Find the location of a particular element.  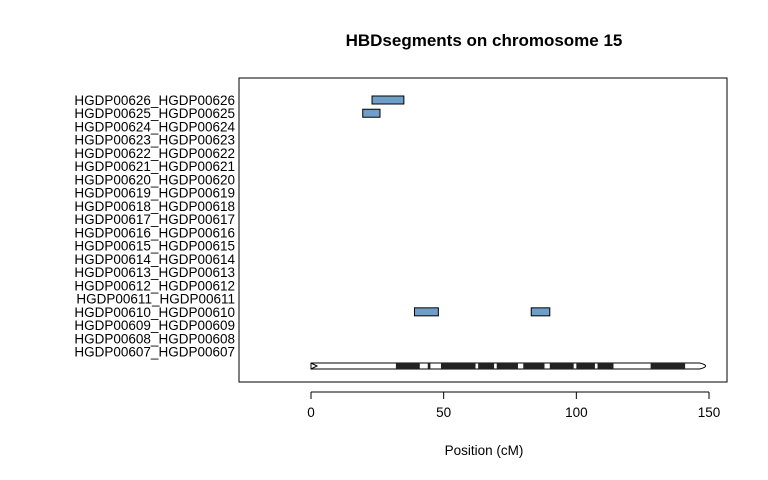

sample-label: HGDP00610_HGDP00610 is located at coordinates (154, 312).